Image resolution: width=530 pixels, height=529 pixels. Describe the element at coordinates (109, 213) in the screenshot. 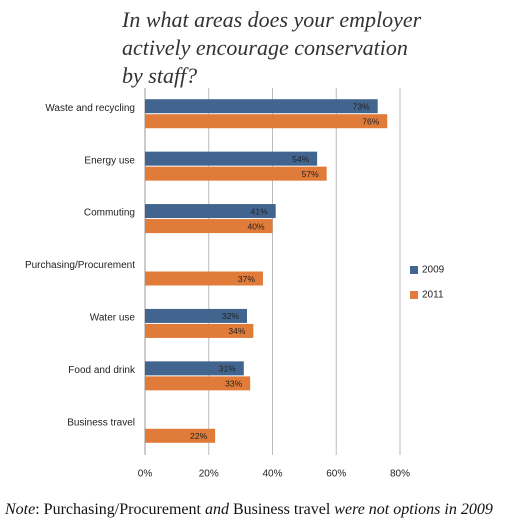

I see `y-tick-label: Commuting` at that location.